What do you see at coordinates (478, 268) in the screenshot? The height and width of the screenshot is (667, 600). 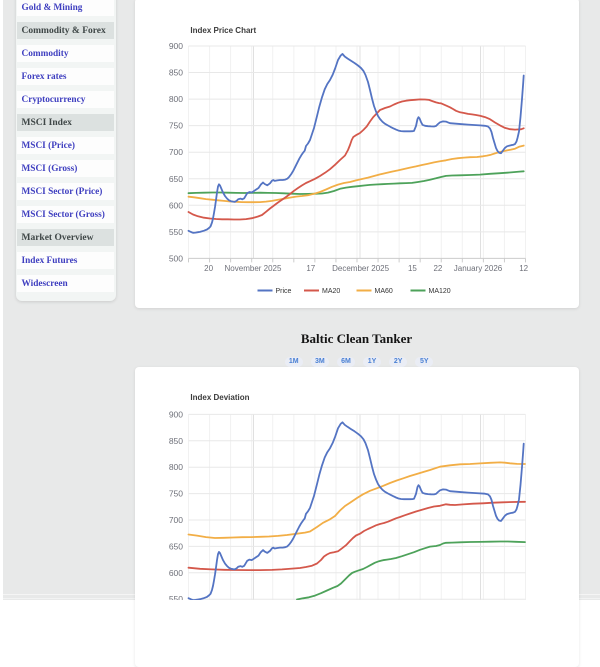 I see `svg-text: January 2026` at bounding box center [478, 268].